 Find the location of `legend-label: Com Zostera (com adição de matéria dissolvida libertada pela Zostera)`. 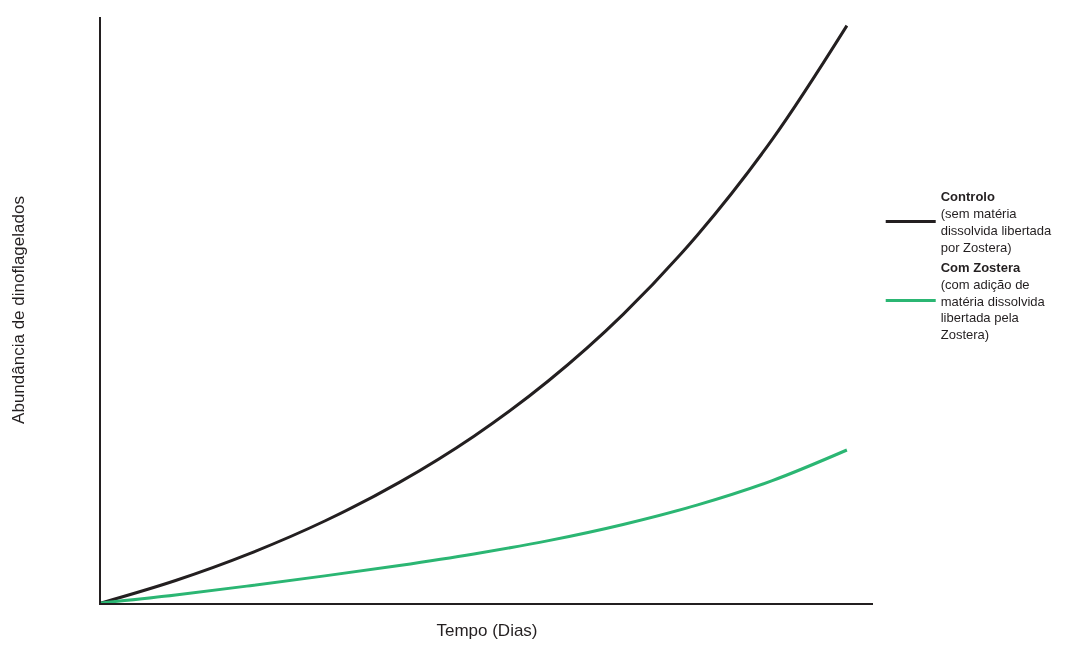

legend-label: Com Zostera (com adição de matéria dissolvida libertada pela Zostera) is located at coordinates (993, 301).